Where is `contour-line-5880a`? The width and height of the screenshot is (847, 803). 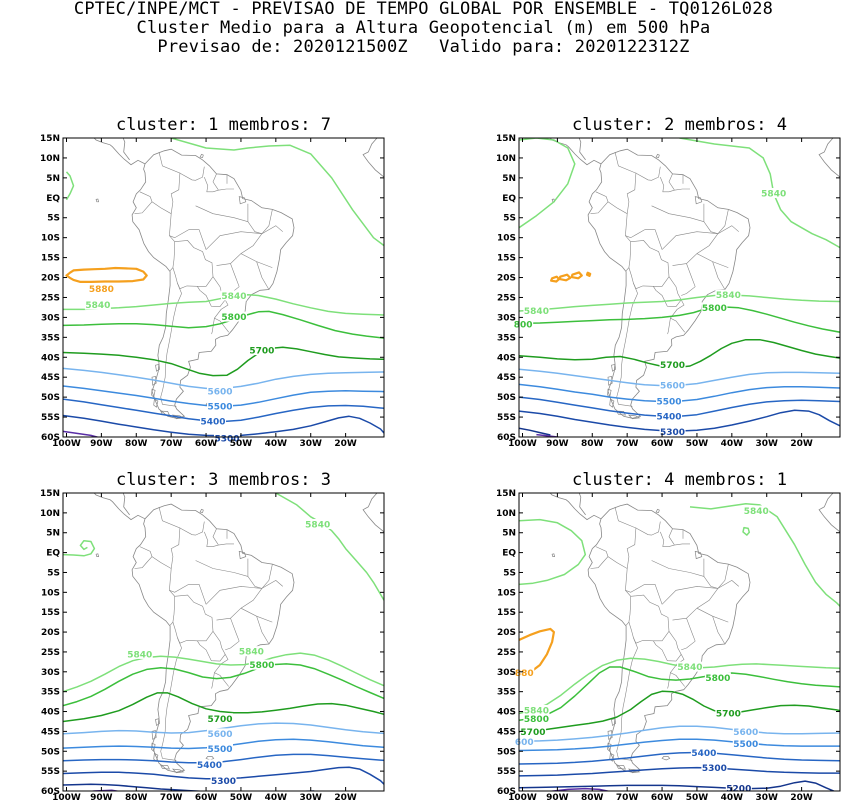 contour-line-5880a is located at coordinates (555, 279).